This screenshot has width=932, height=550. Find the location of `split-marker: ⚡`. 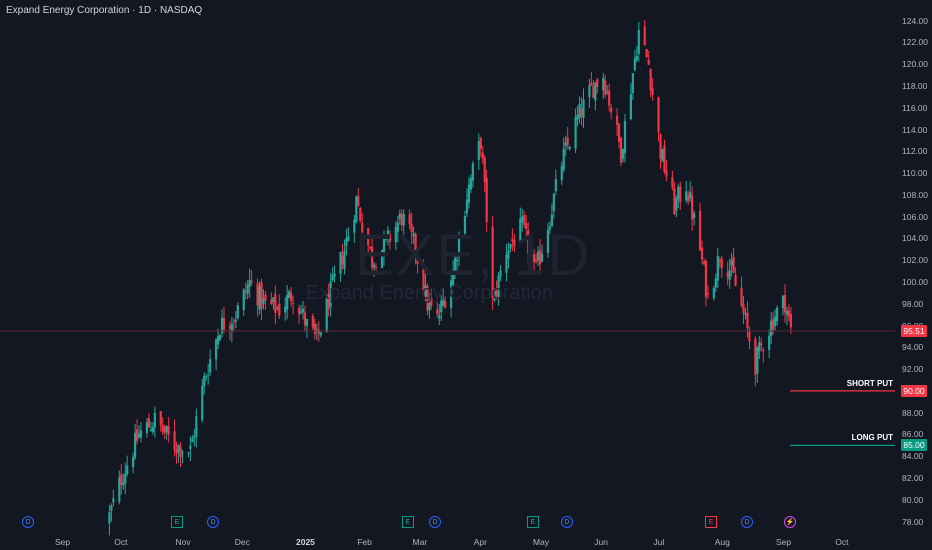

split-marker: ⚡ is located at coordinates (790, 522).